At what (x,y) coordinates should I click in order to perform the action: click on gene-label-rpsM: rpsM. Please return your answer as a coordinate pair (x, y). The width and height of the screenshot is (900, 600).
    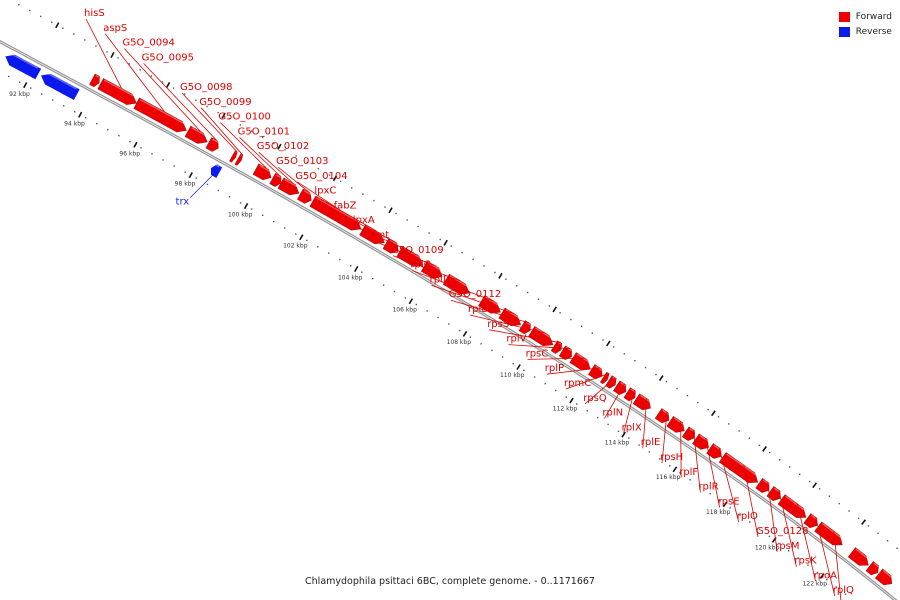
    Looking at the image, I should click on (787, 546).